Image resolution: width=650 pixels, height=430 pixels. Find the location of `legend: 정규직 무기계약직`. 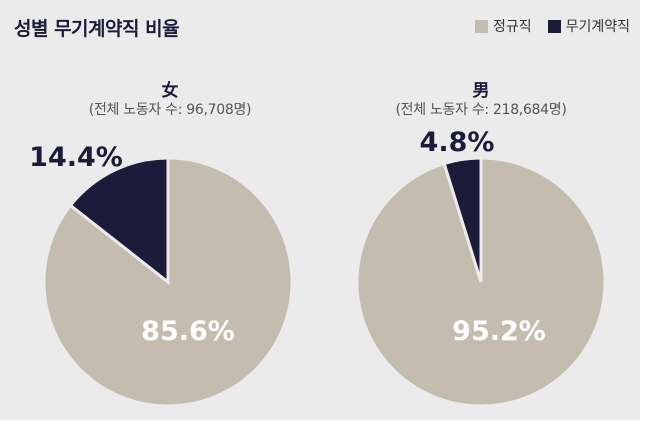

legend: 정규직 무기계약직 is located at coordinates (547, 26).